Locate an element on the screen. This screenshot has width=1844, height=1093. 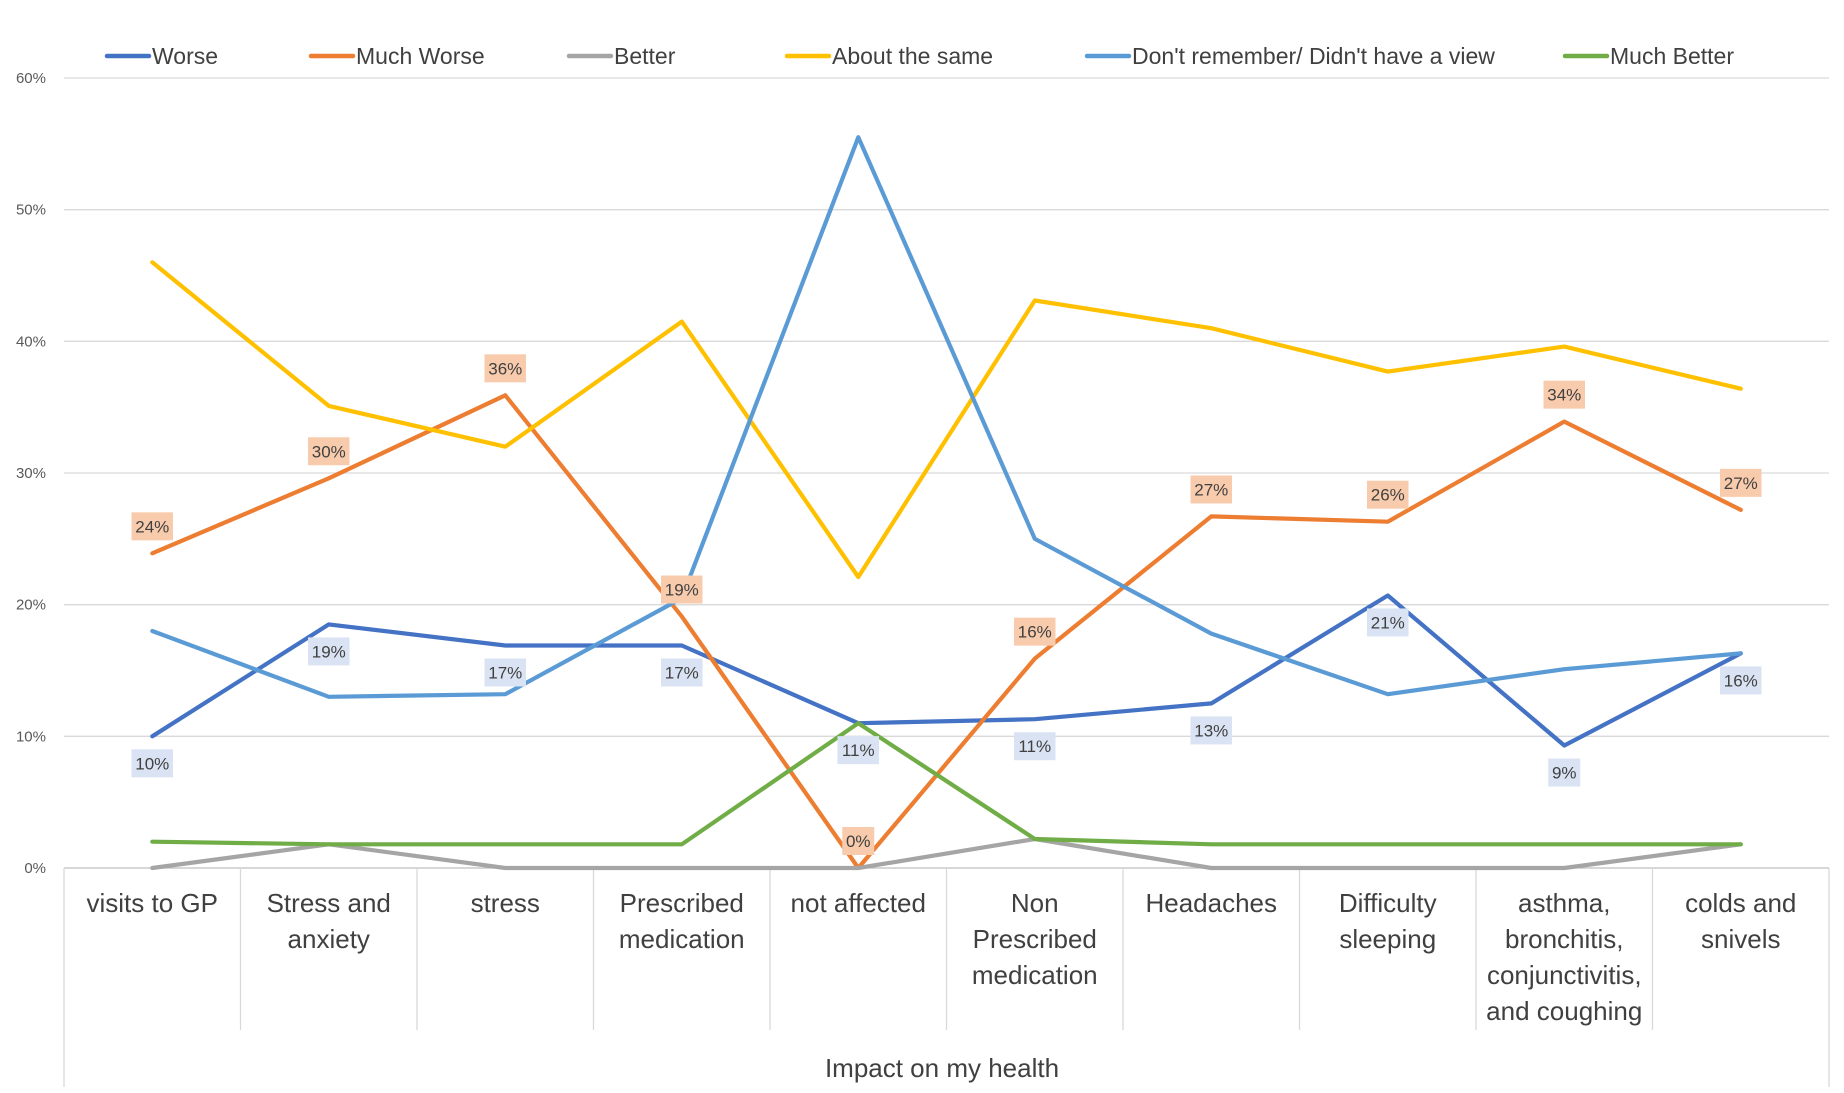
data-label: 30% is located at coordinates (329, 451).